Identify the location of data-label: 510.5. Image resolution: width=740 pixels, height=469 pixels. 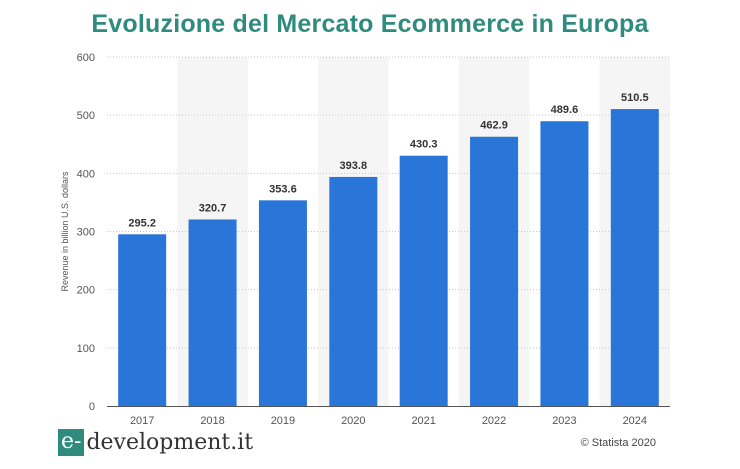
(635, 98).